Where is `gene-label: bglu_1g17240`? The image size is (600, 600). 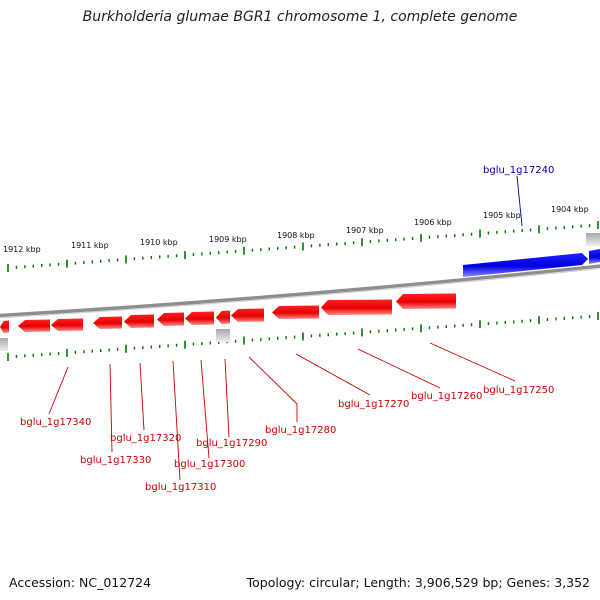
gene-label: bglu_1g17240 is located at coordinates (518, 170).